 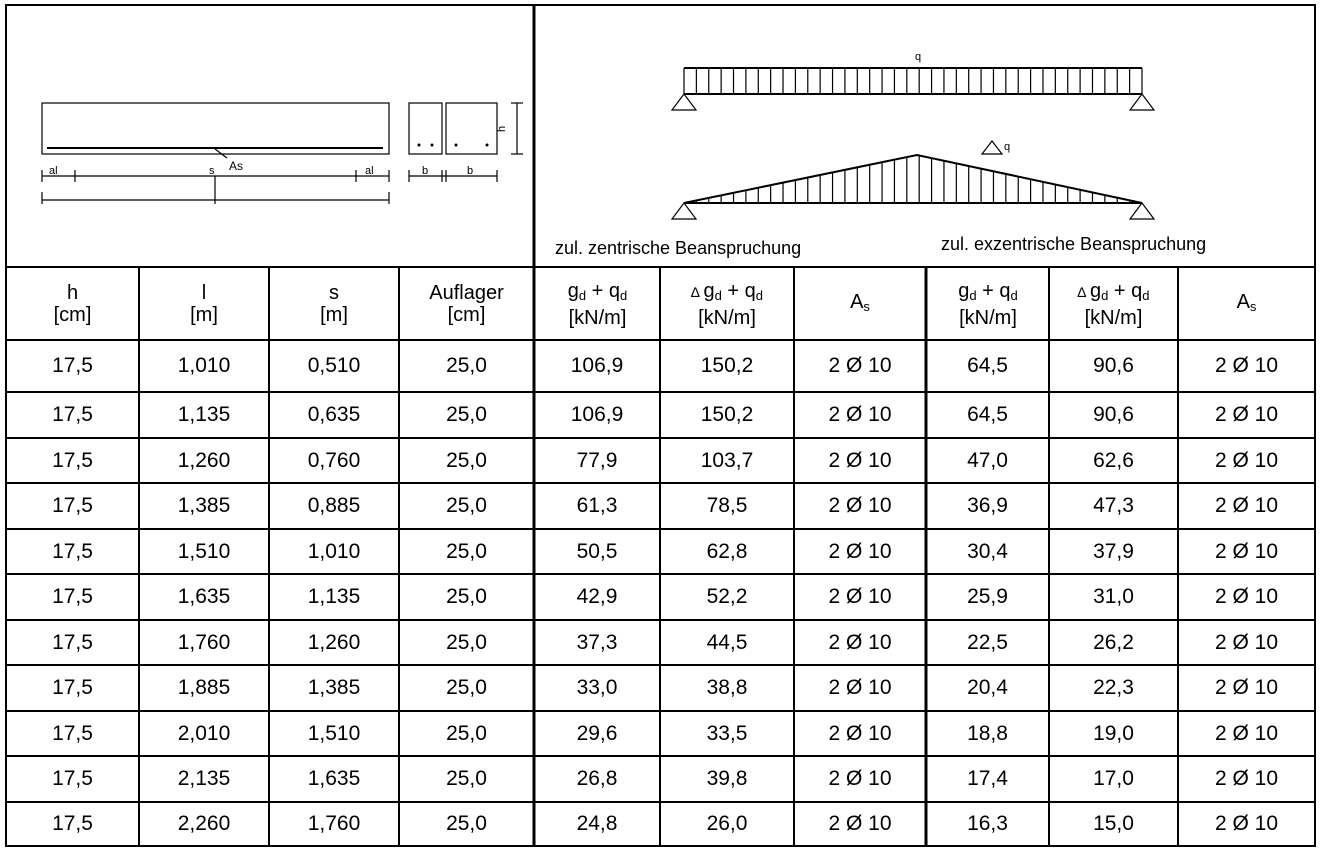 What do you see at coordinates (204, 687) in the screenshot?
I see `cell-l: 1,885` at bounding box center [204, 687].